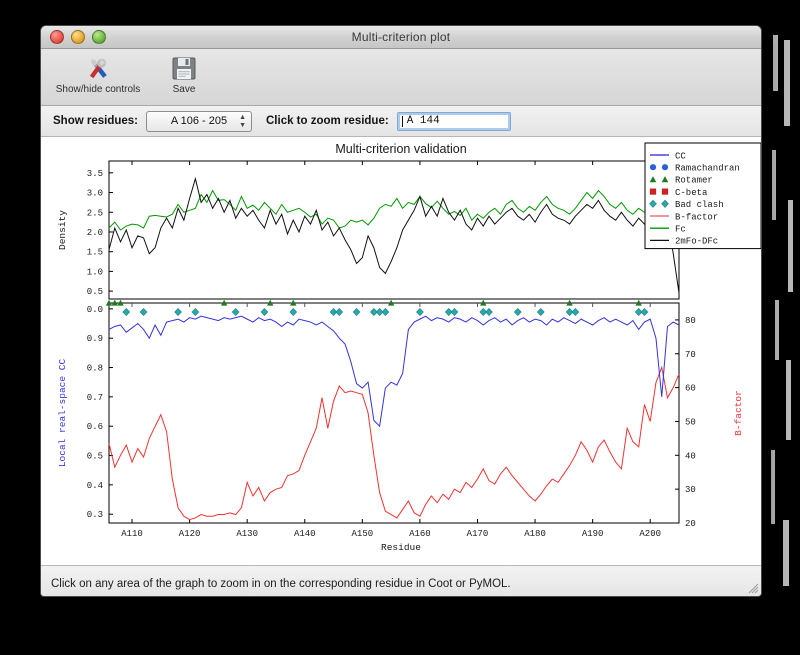 The width and height of the screenshot is (800, 655). What do you see at coordinates (738, 413) in the screenshot?
I see `bfactor-axis-label: B-factor` at bounding box center [738, 413].